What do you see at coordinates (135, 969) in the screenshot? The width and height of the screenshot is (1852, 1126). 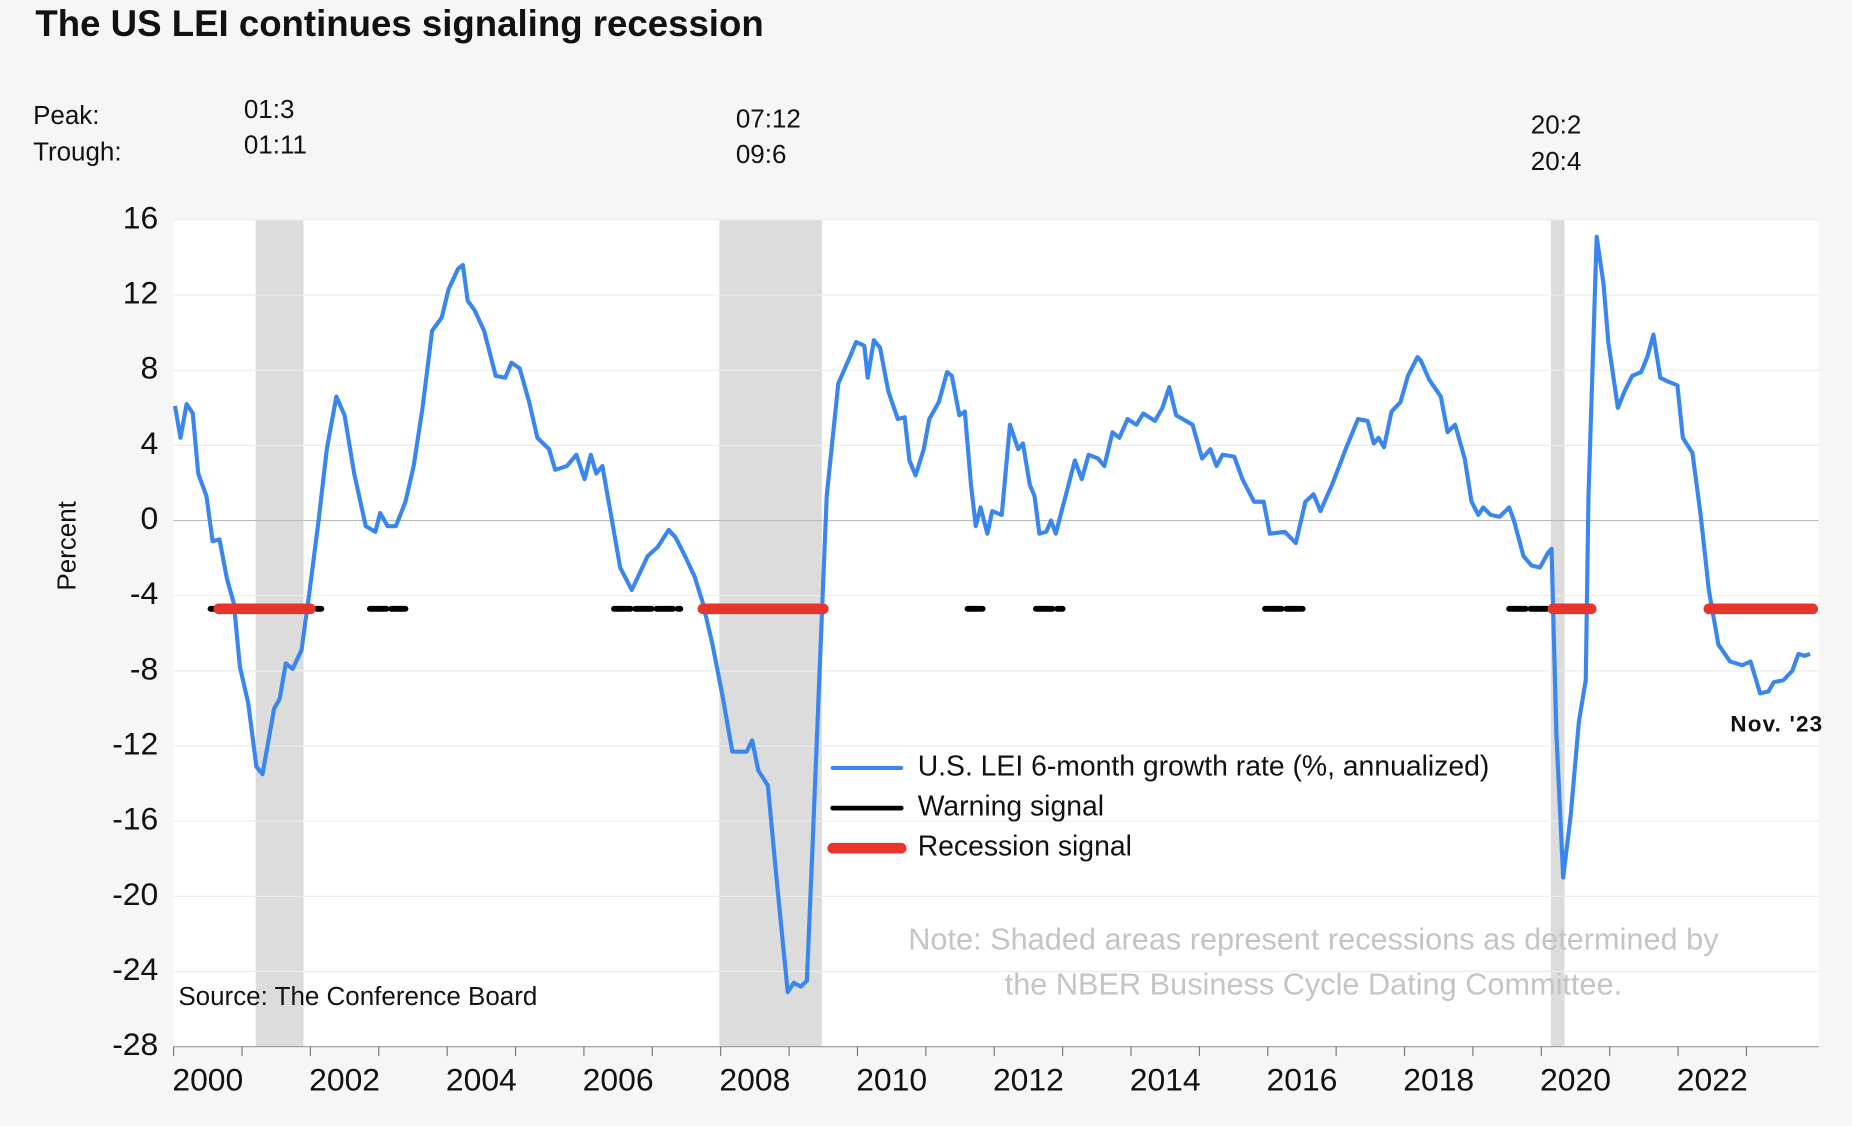 I see `y-tick-label: -24` at bounding box center [135, 969].